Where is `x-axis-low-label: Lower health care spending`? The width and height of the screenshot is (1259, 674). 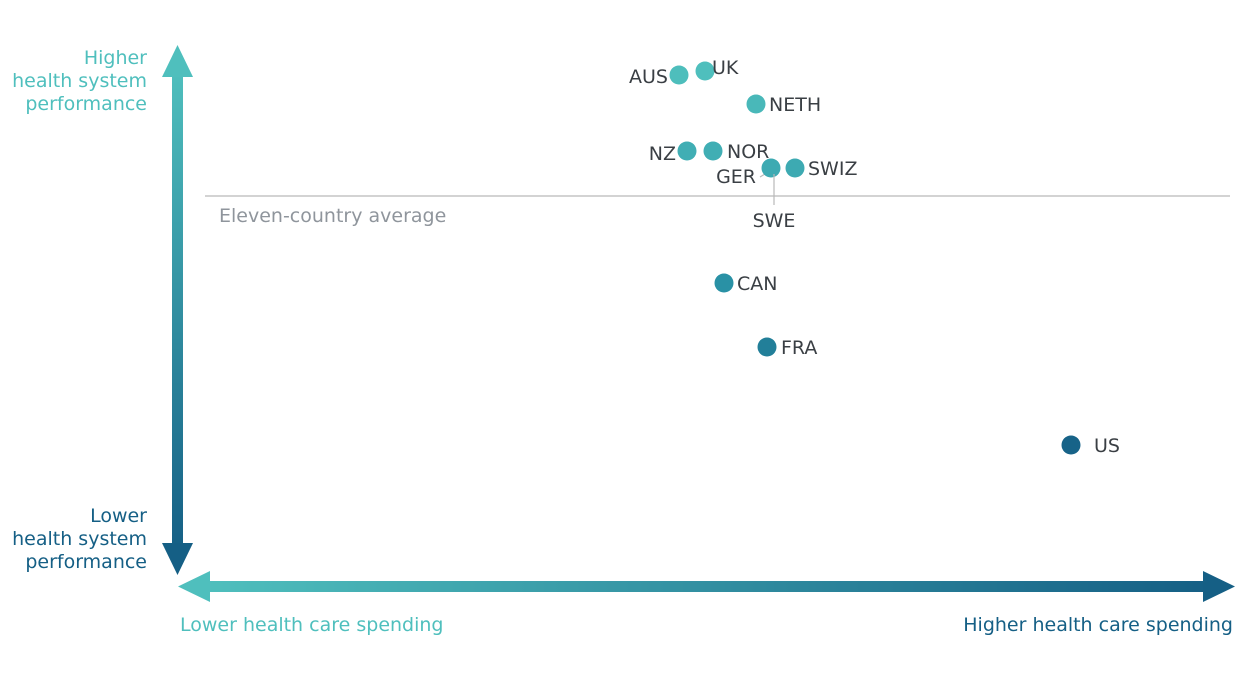 x-axis-low-label: Lower health care spending is located at coordinates (312, 625).